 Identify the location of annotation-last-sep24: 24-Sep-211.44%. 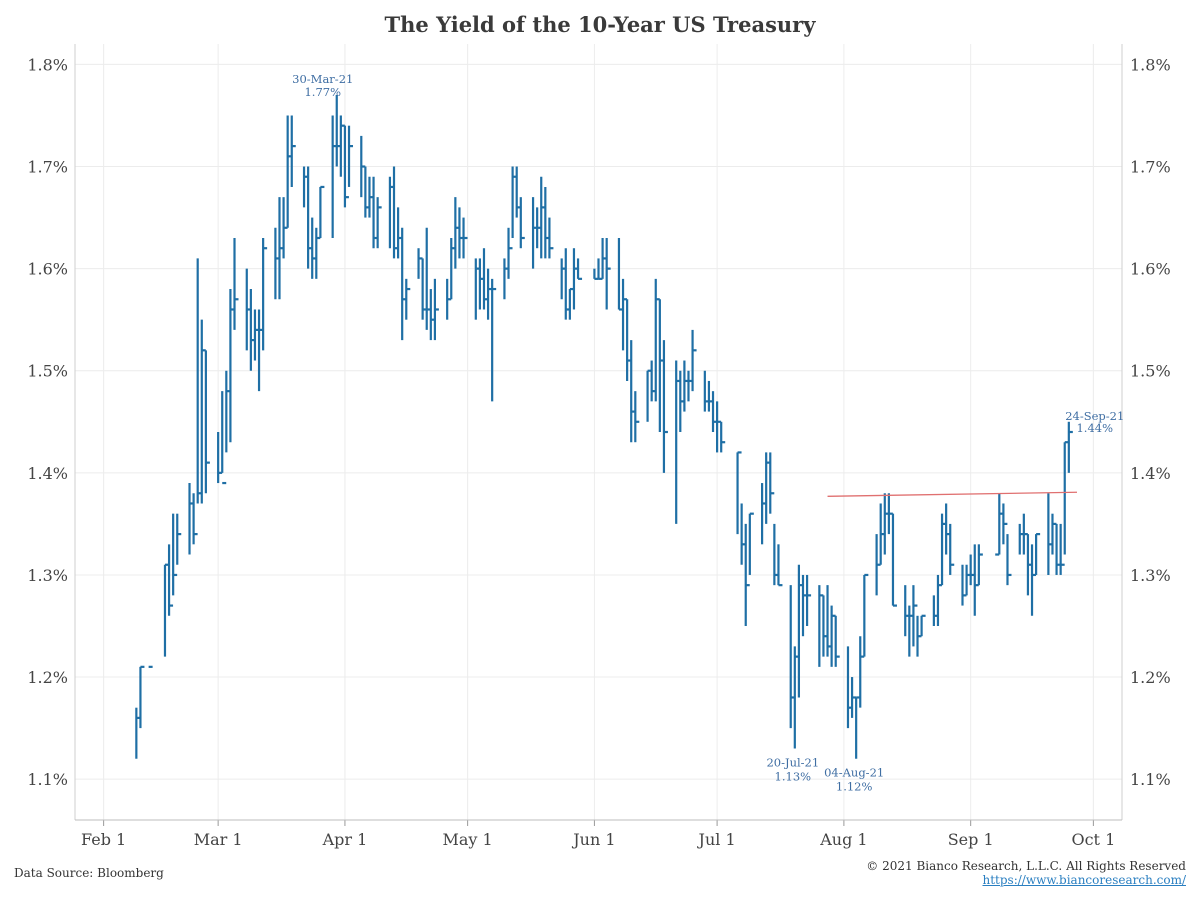
(1094, 422).